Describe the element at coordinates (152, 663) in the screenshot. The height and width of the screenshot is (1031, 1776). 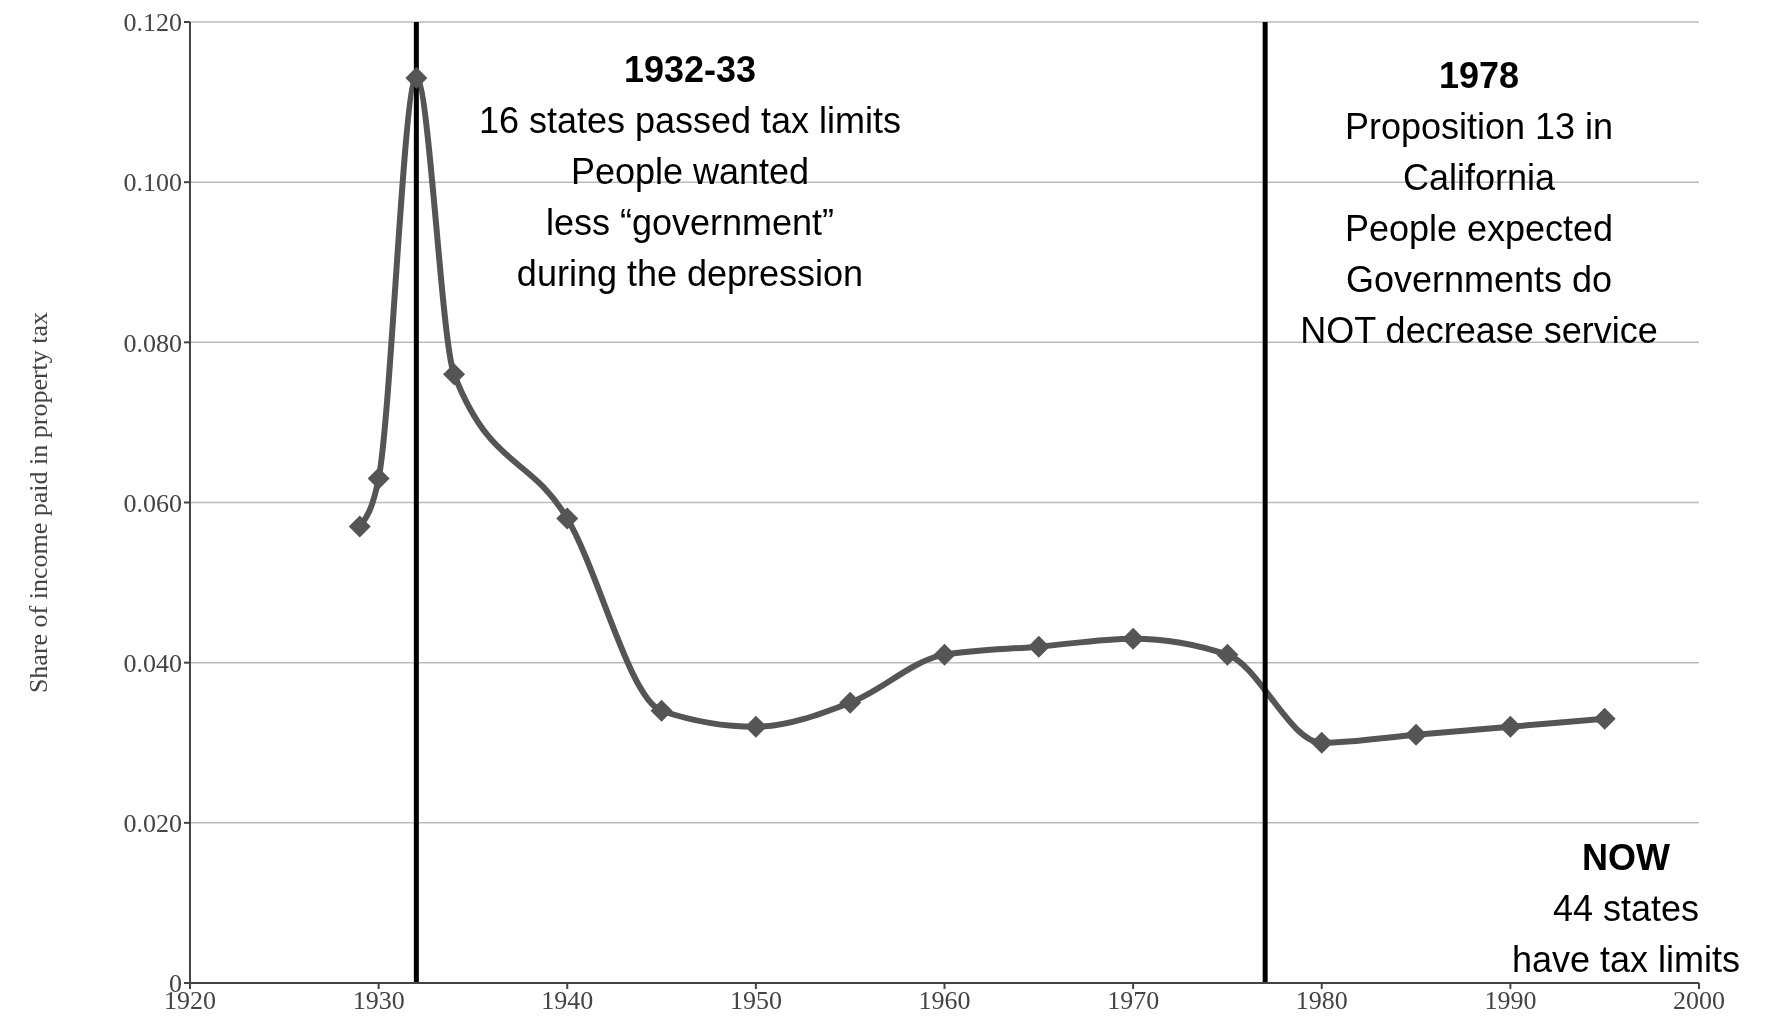
I see `y-tick-label: 0.040` at that location.